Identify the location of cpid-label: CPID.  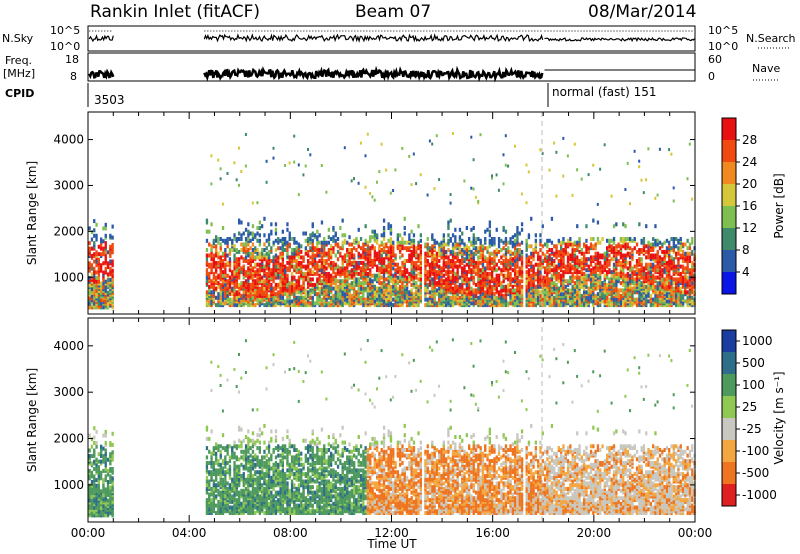
(19, 93).